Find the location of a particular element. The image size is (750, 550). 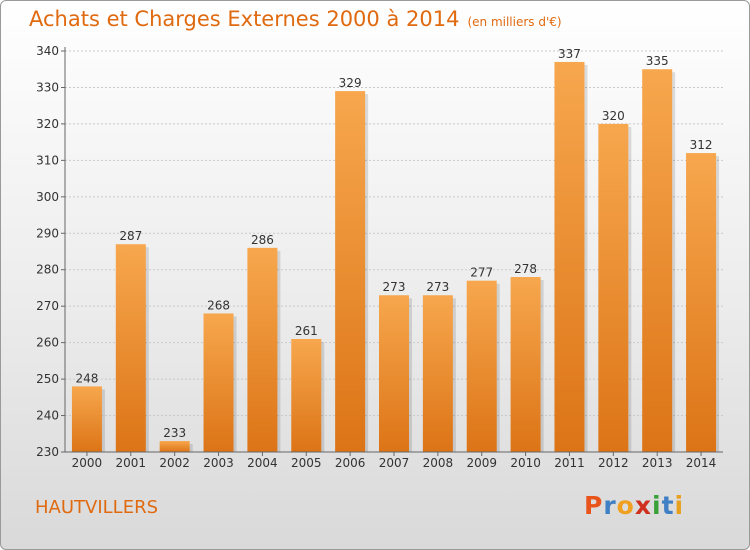

y-tick-label: 280 is located at coordinates (47, 270).